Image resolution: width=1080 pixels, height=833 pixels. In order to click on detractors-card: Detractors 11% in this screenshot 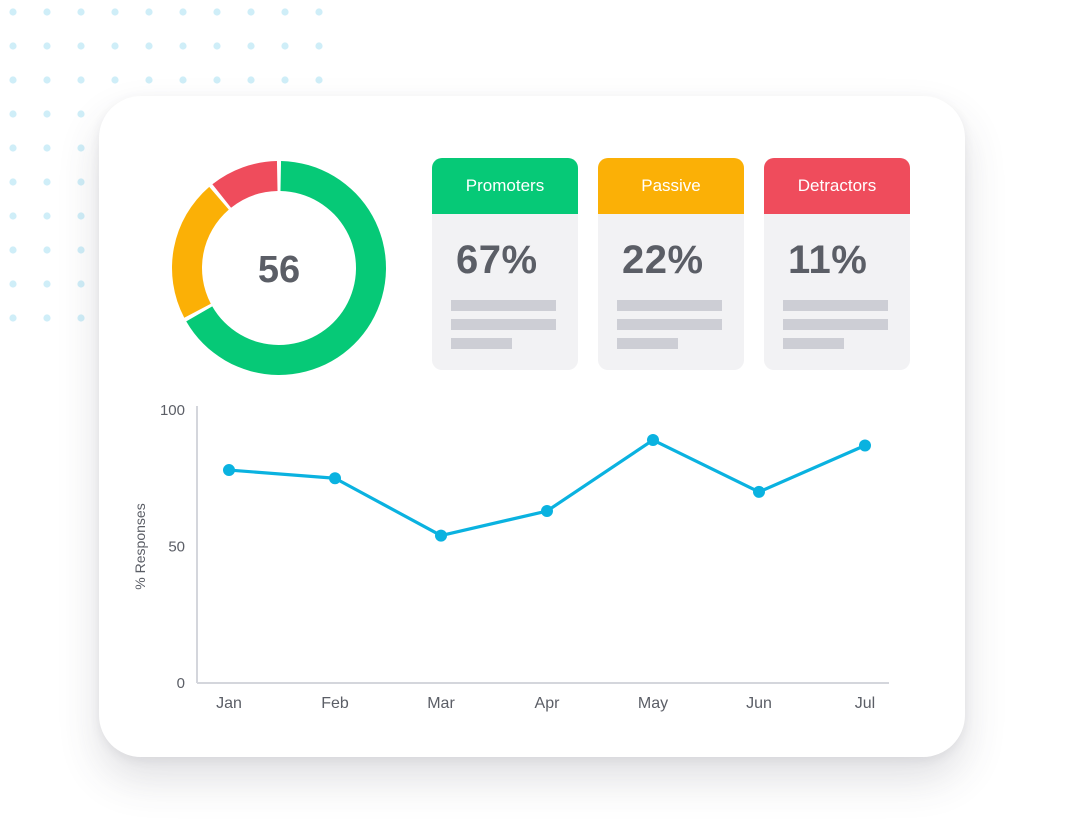, I will do `click(837, 264)`.